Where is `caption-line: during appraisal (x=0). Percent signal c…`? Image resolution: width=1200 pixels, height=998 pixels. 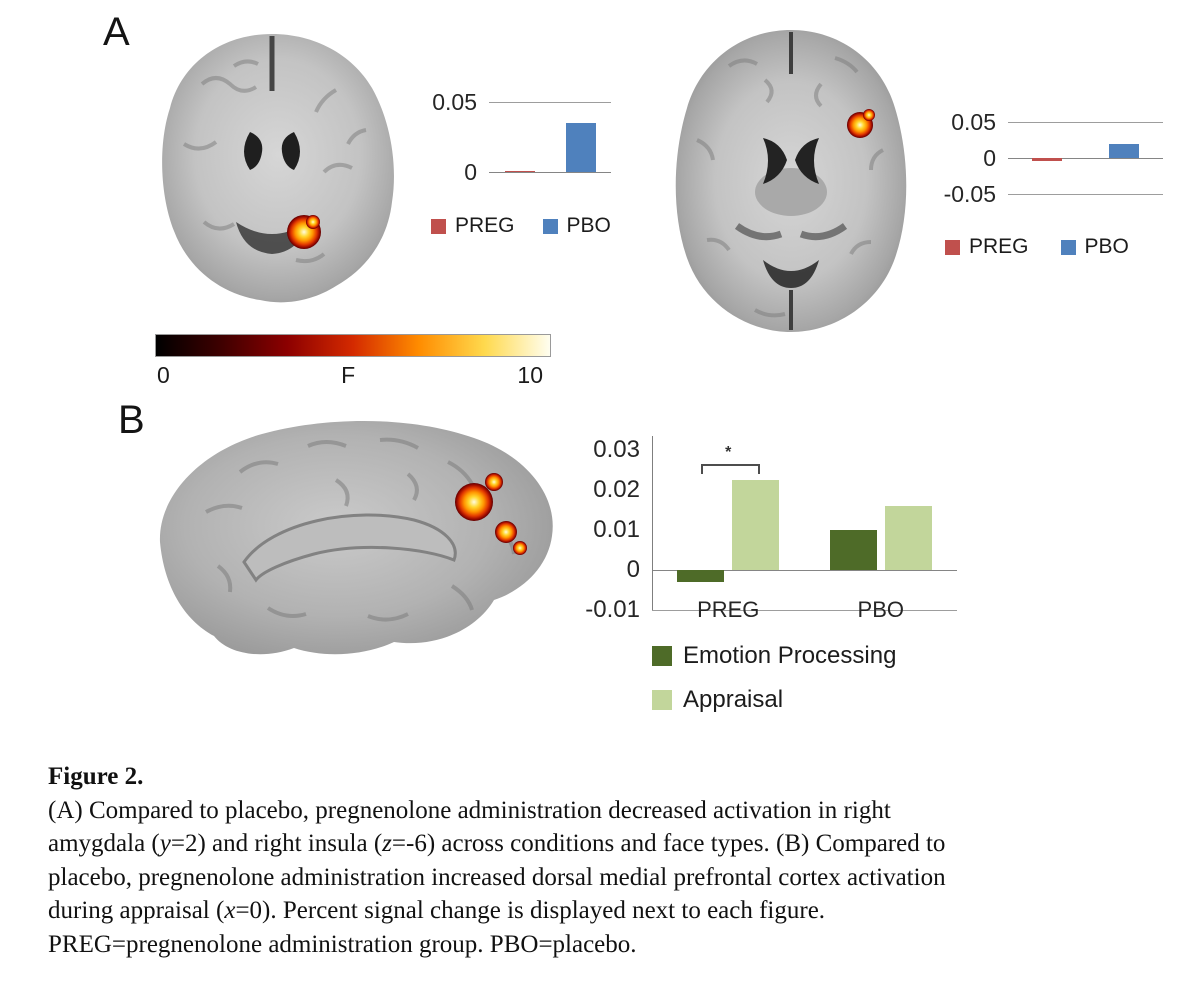
caption-line: during appraisal (x=0). Percent signal c… is located at coordinates (437, 910).